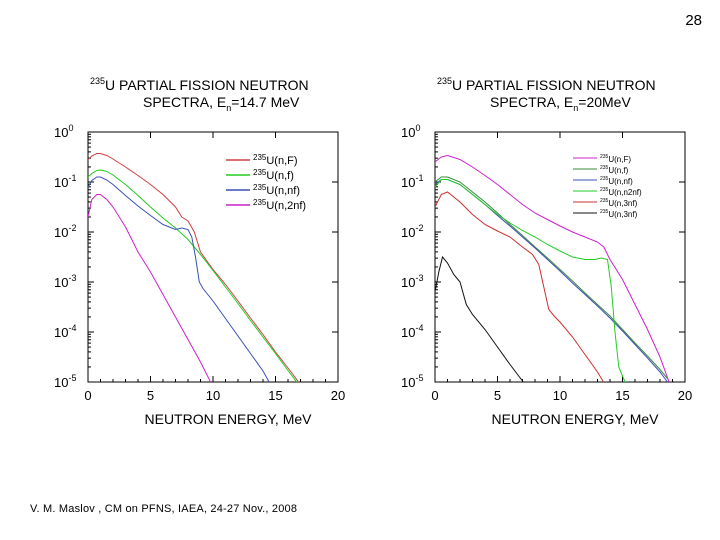 Image resolution: width=720 pixels, height=540 pixels. Describe the element at coordinates (444, 81) in the screenshot. I see `title-isotope: 235` at that location.